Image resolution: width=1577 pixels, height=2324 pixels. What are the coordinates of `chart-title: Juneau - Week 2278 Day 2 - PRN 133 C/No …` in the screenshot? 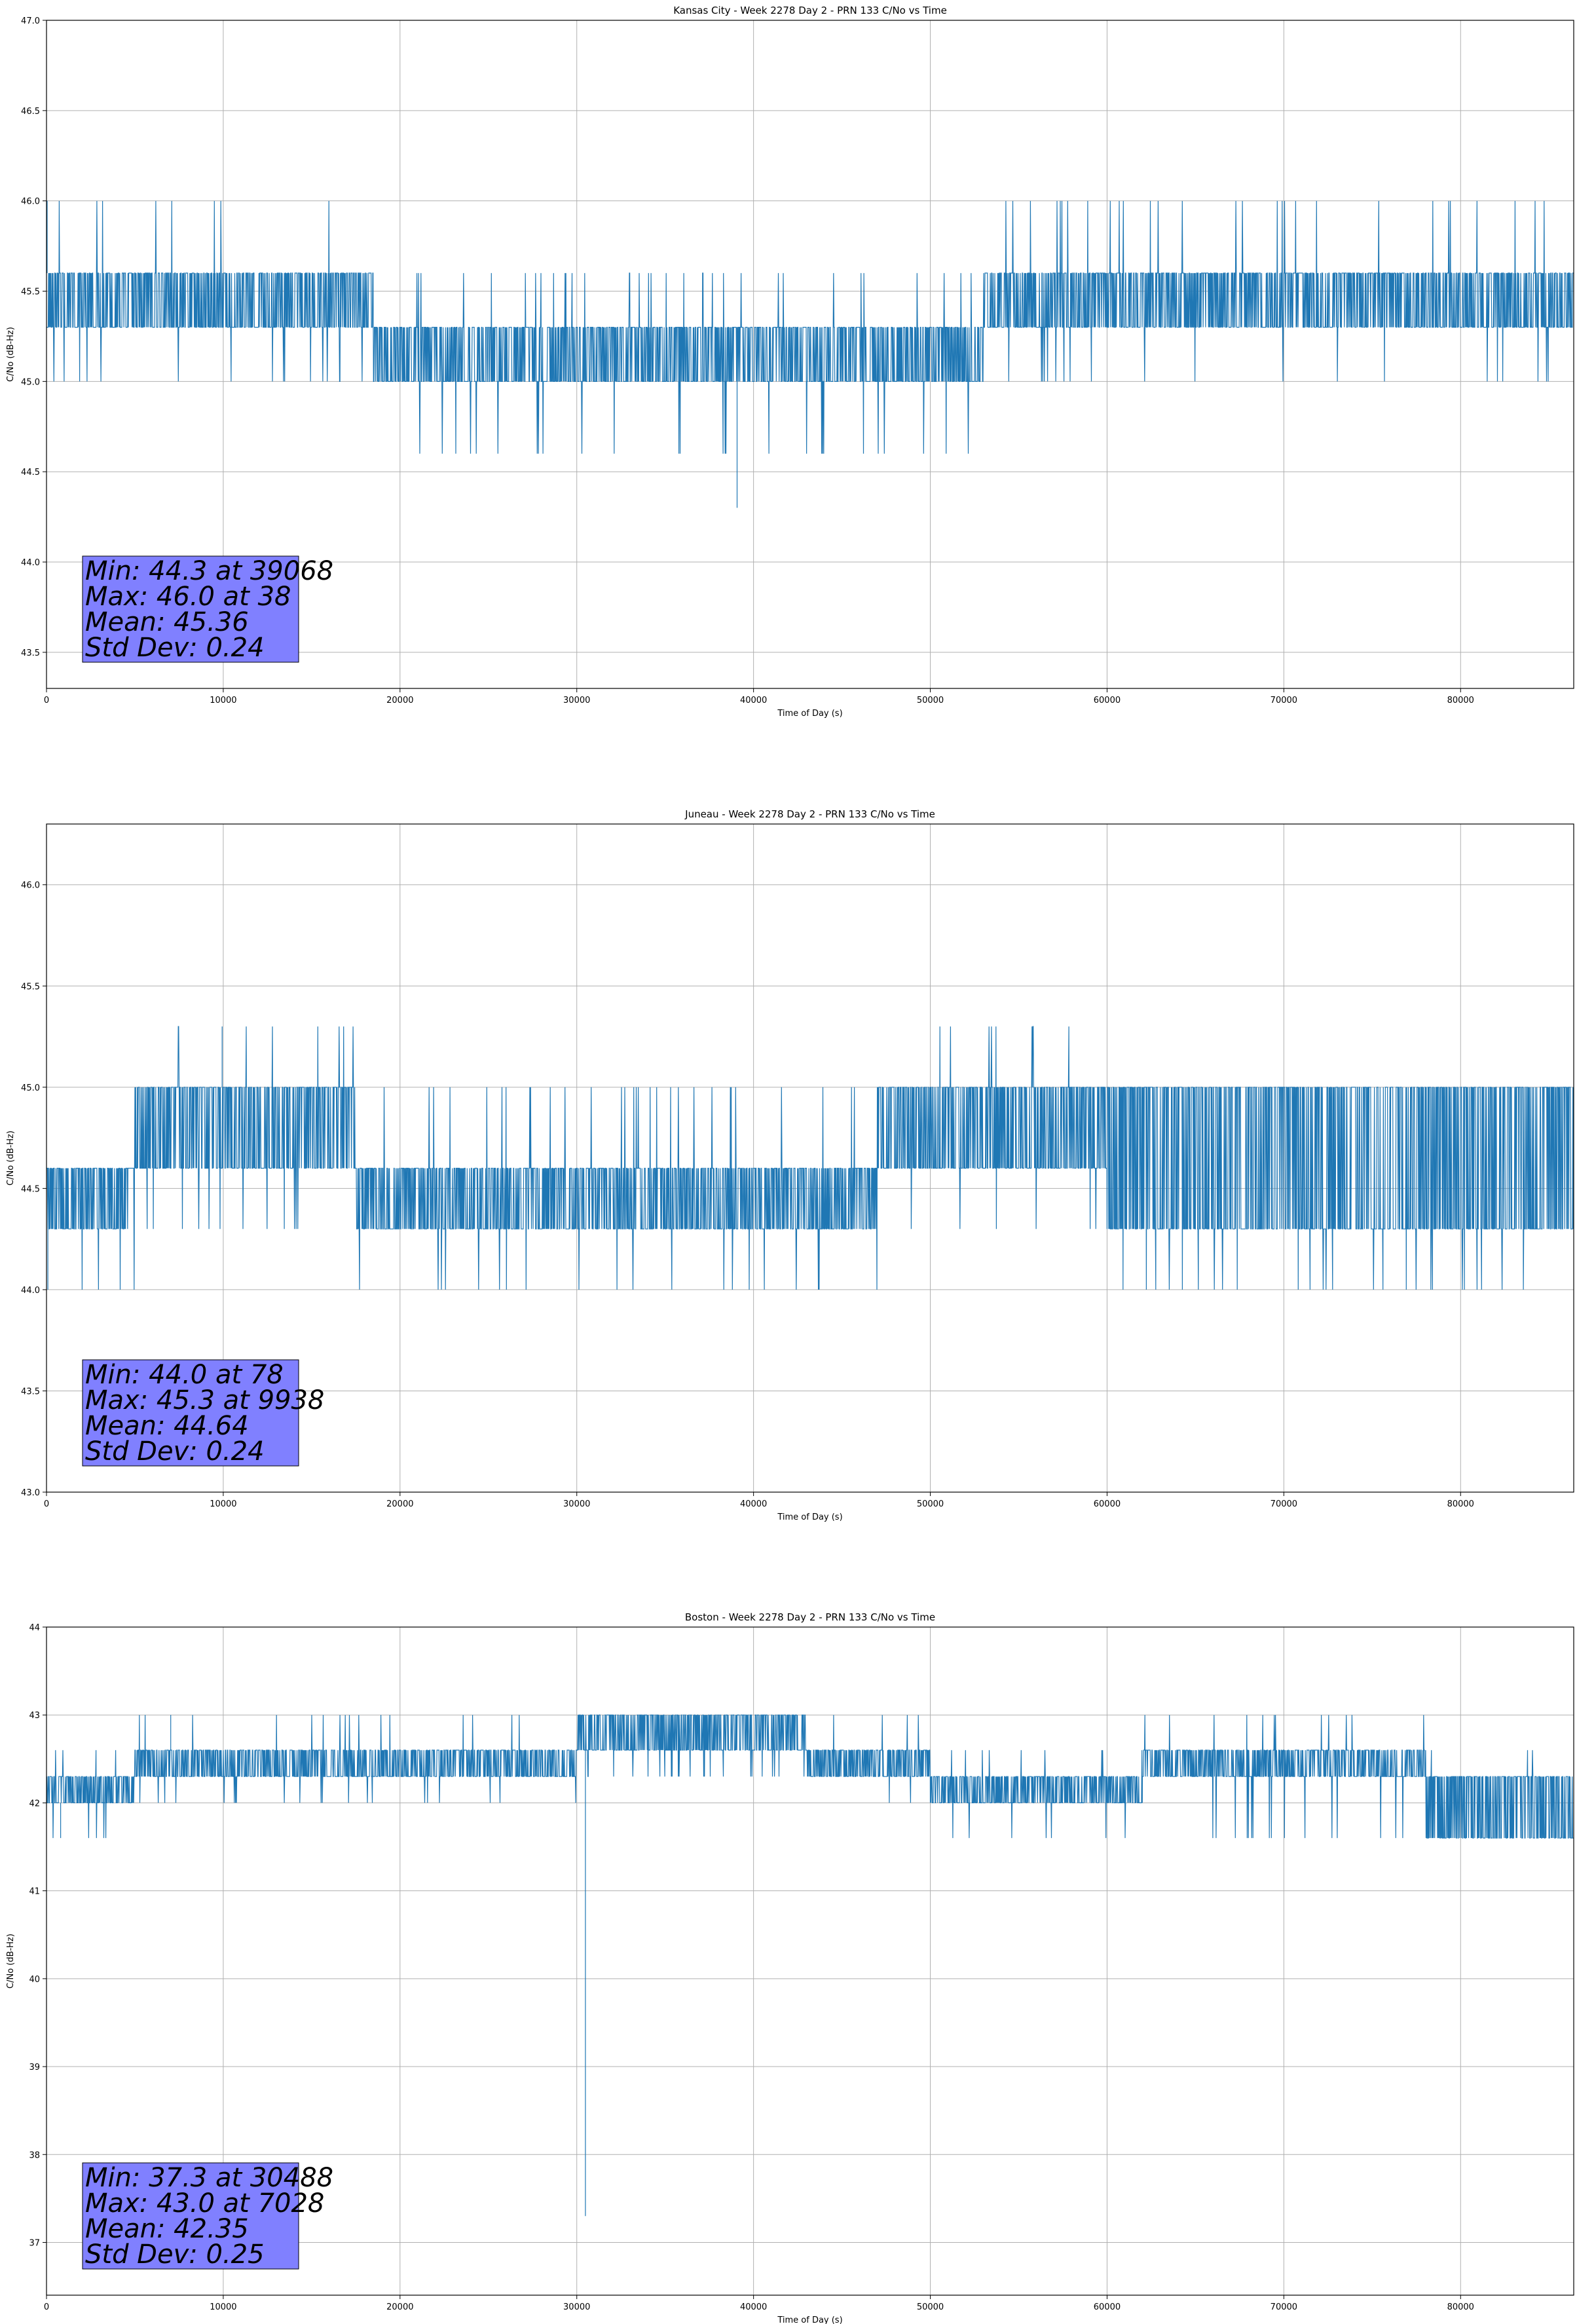 It's located at (809, 814).